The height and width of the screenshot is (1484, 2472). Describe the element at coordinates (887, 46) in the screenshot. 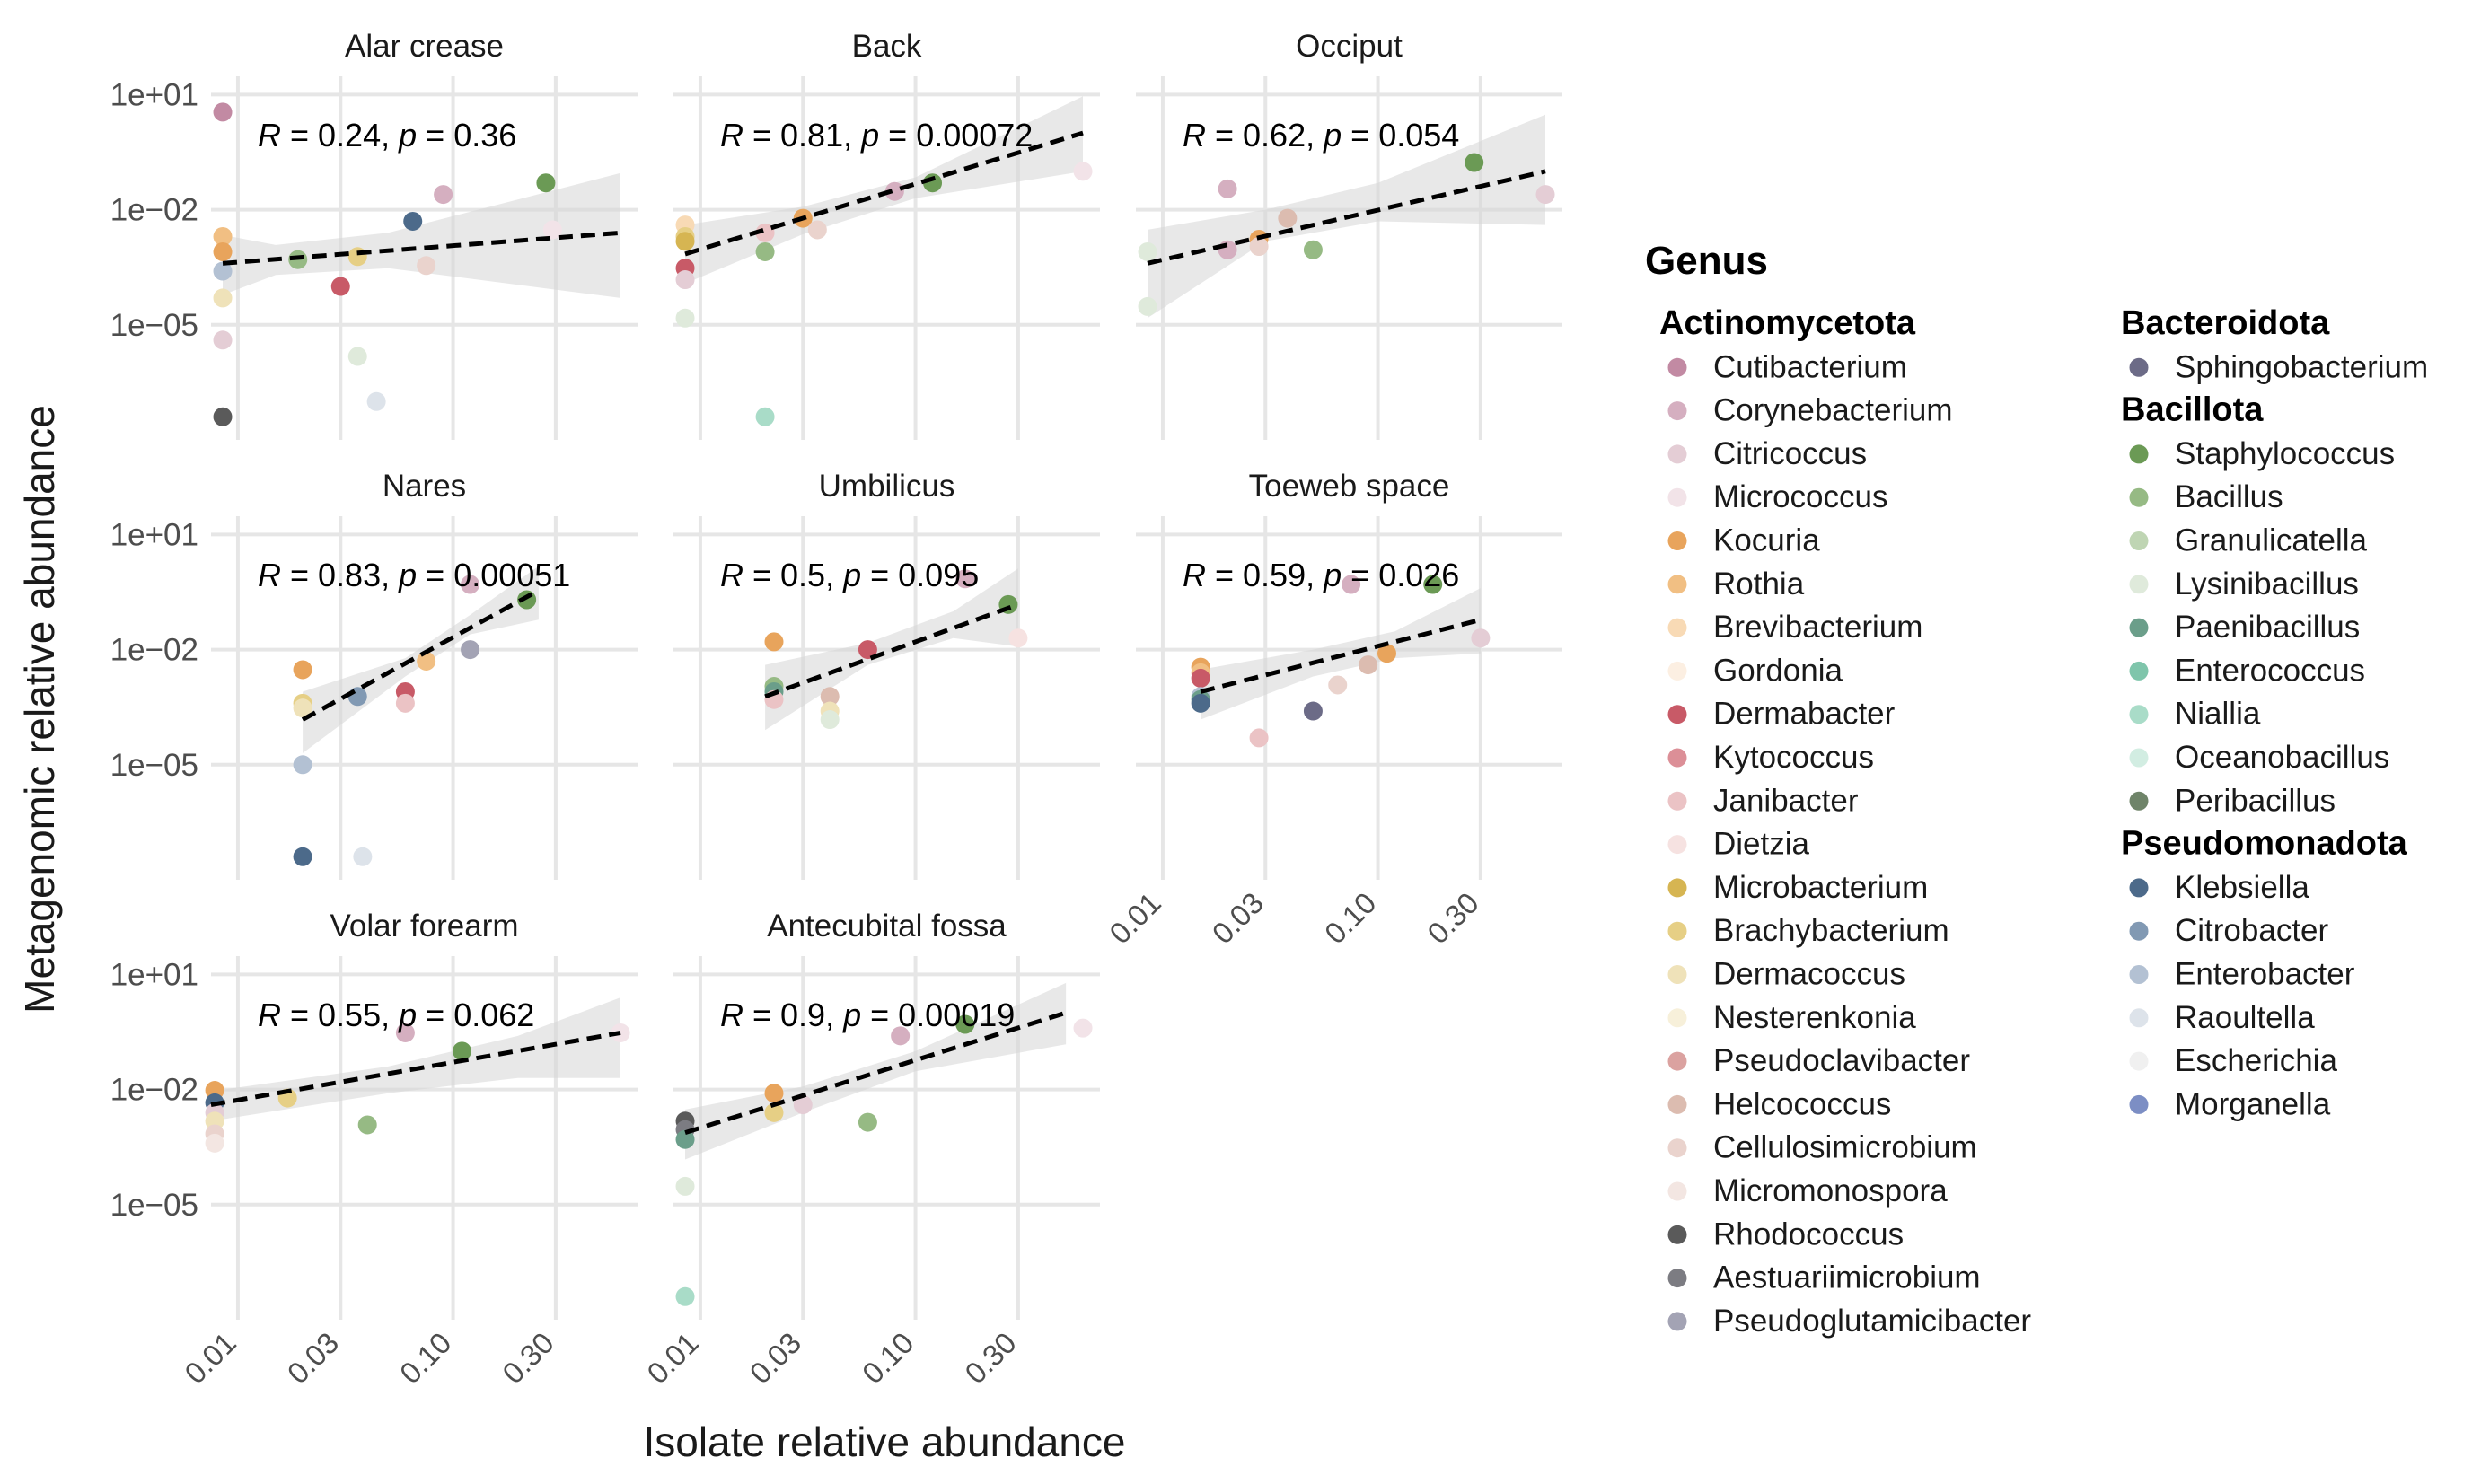

I see `facet-title: Back` at that location.